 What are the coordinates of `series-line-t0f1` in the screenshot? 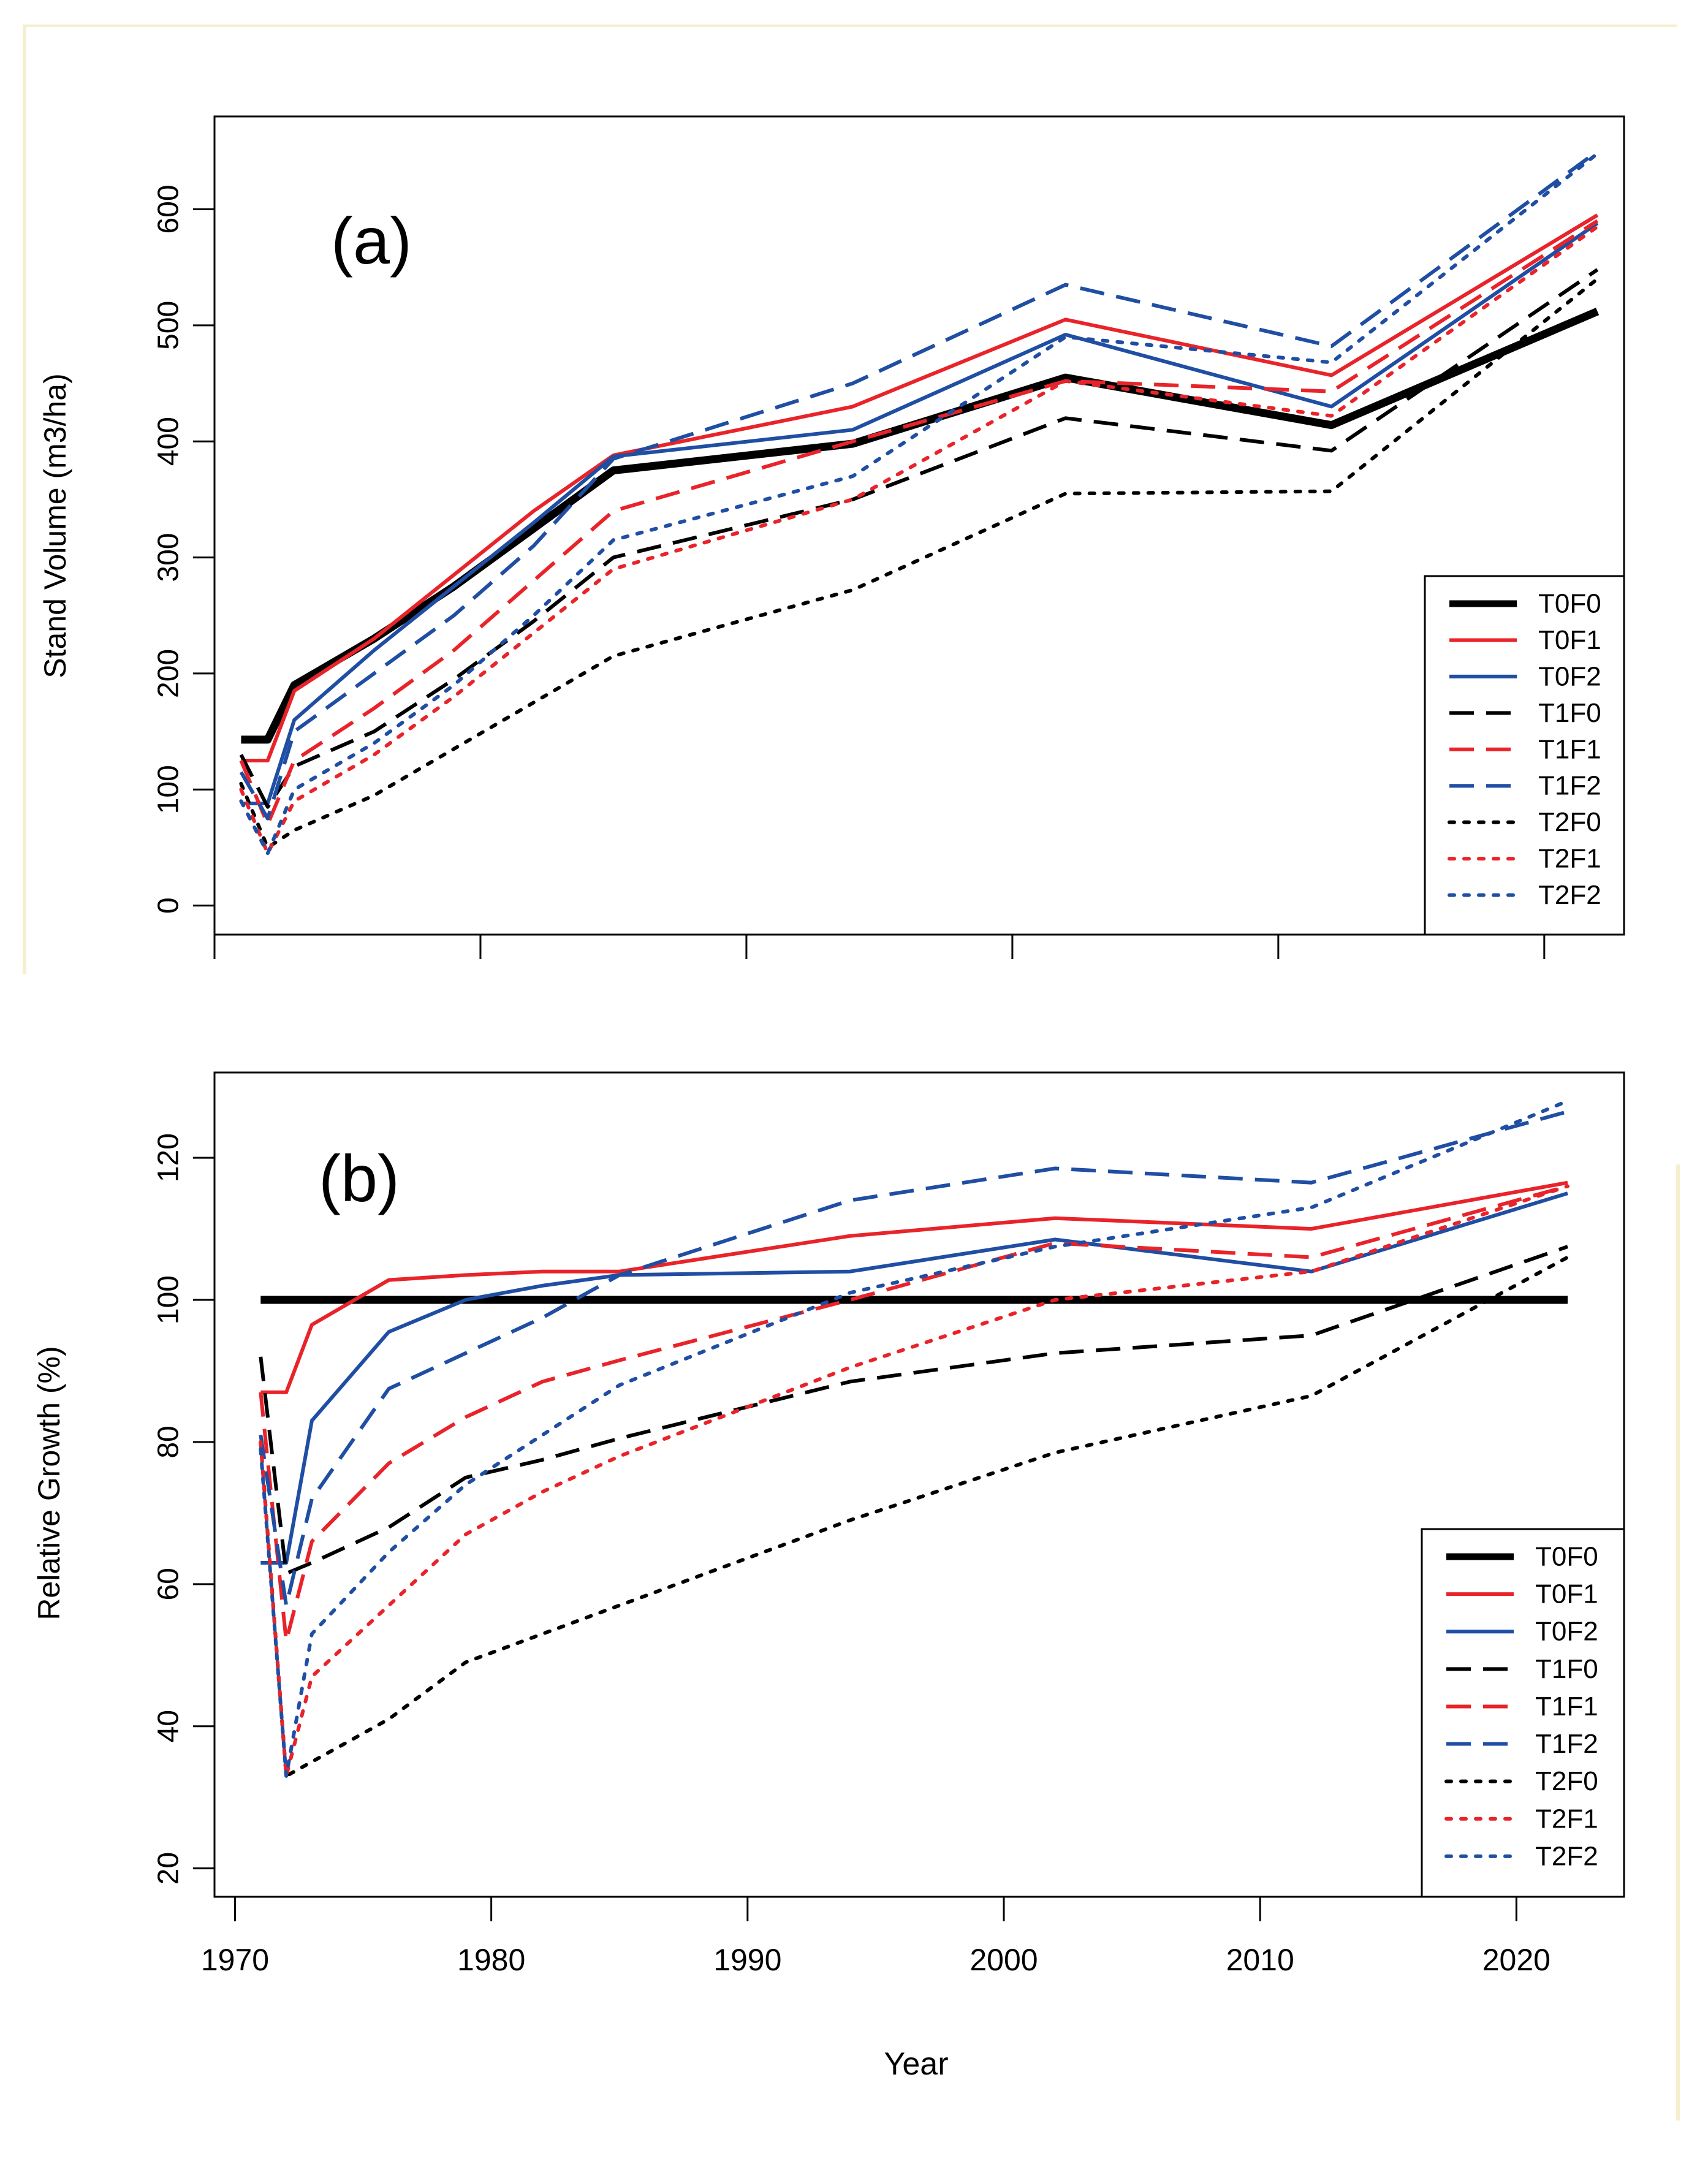 It's located at (914, 1287).